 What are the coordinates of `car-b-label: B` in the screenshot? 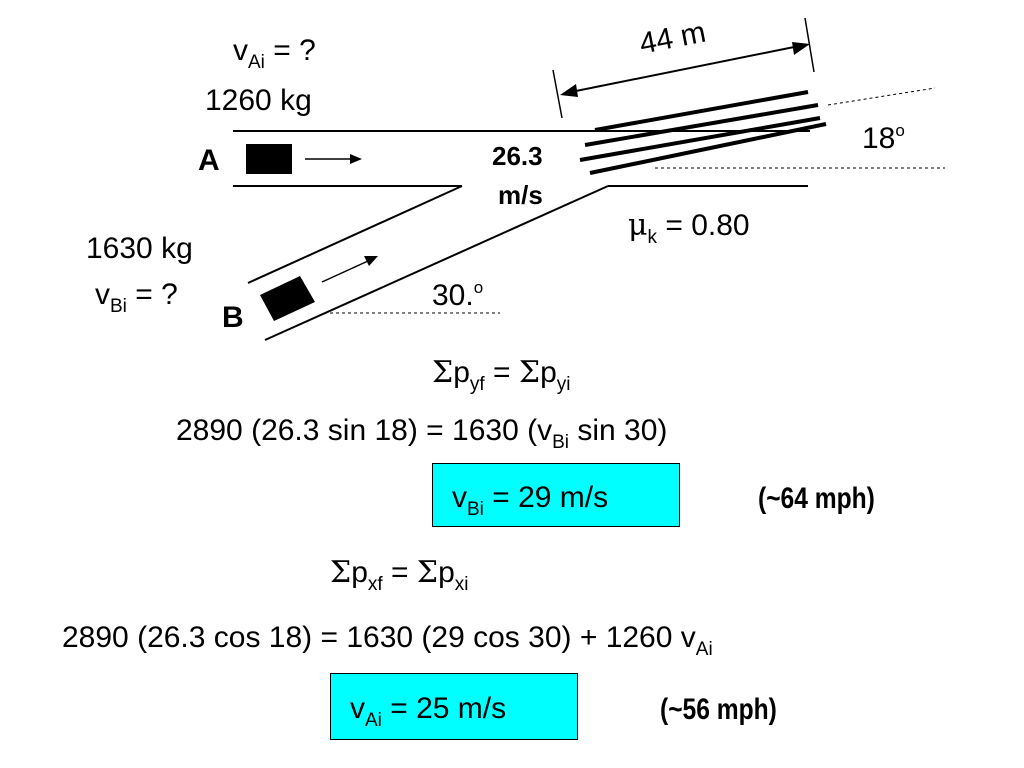 It's located at (233, 317).